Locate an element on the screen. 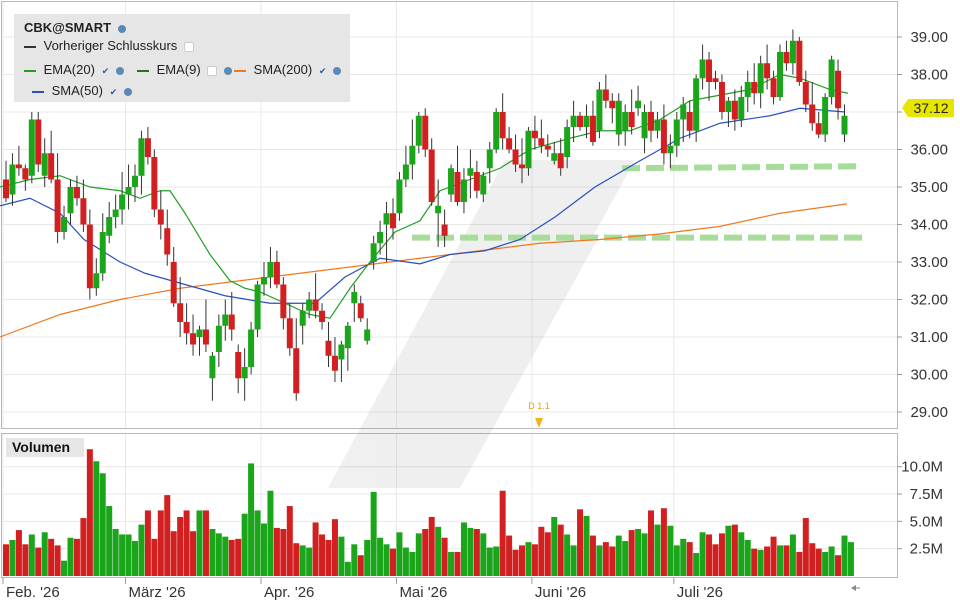 The width and height of the screenshot is (960, 600). legend-prev-close-row: Vorheriger Schlusskurs is located at coordinates (109, 46).